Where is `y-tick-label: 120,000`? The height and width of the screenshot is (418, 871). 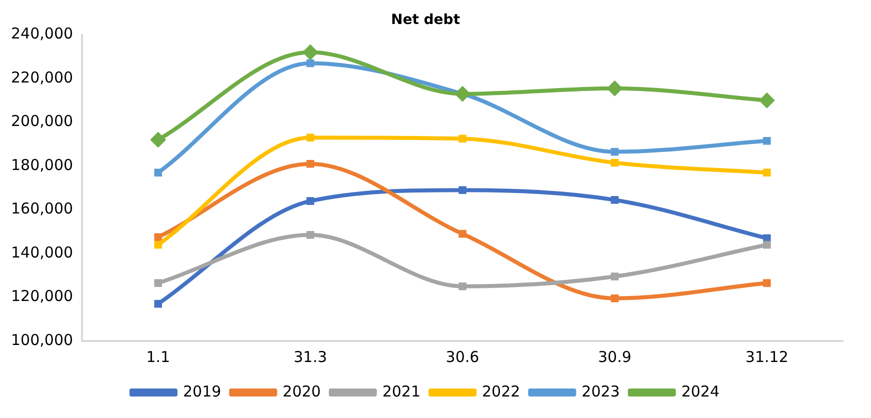
y-tick-label: 120,000 is located at coordinates (42, 296).